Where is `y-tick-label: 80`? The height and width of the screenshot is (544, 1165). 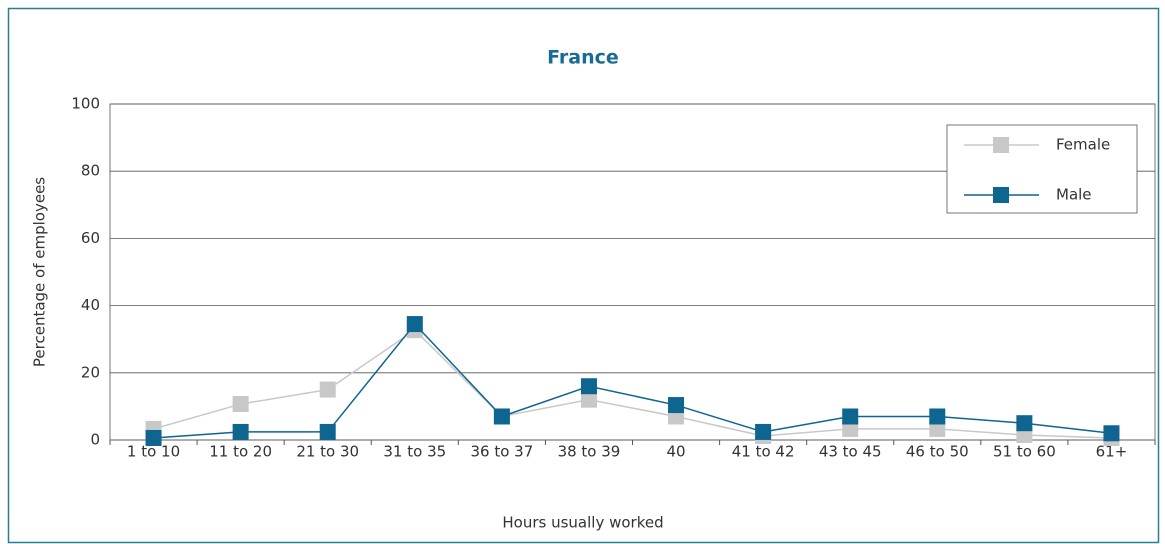 y-tick-label: 80 is located at coordinates (90, 171).